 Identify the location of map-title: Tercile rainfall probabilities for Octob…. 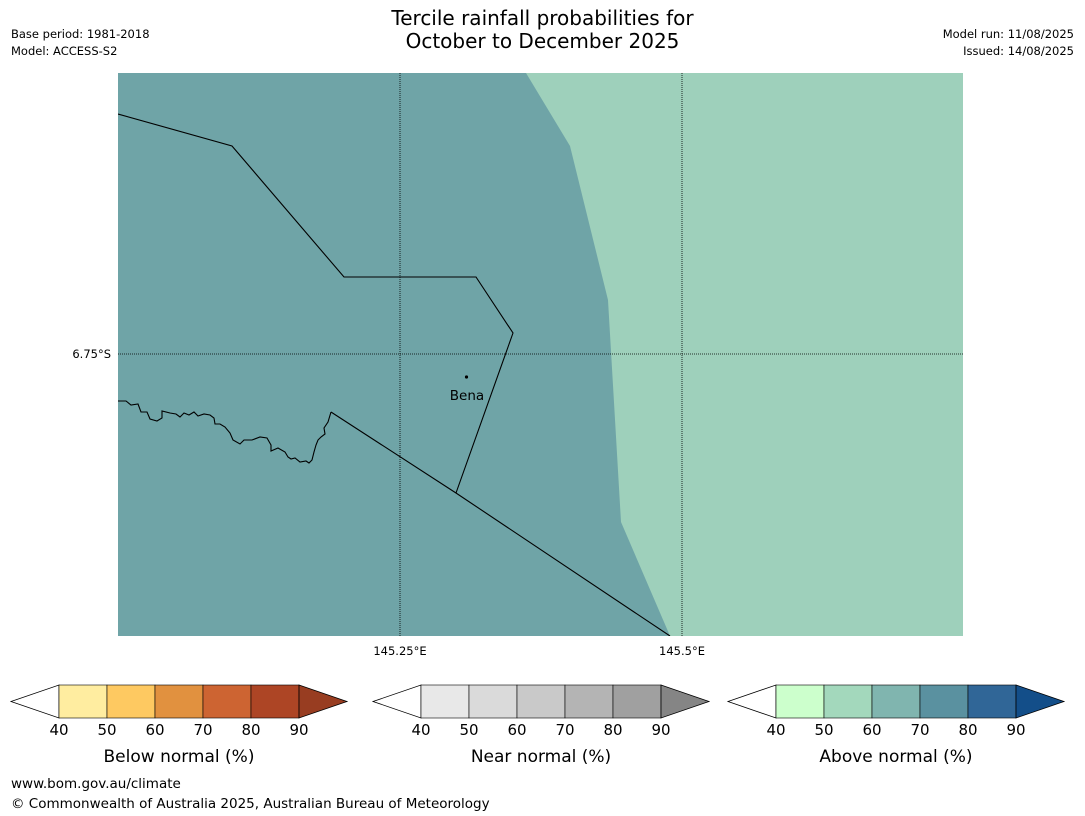
(542, 30).